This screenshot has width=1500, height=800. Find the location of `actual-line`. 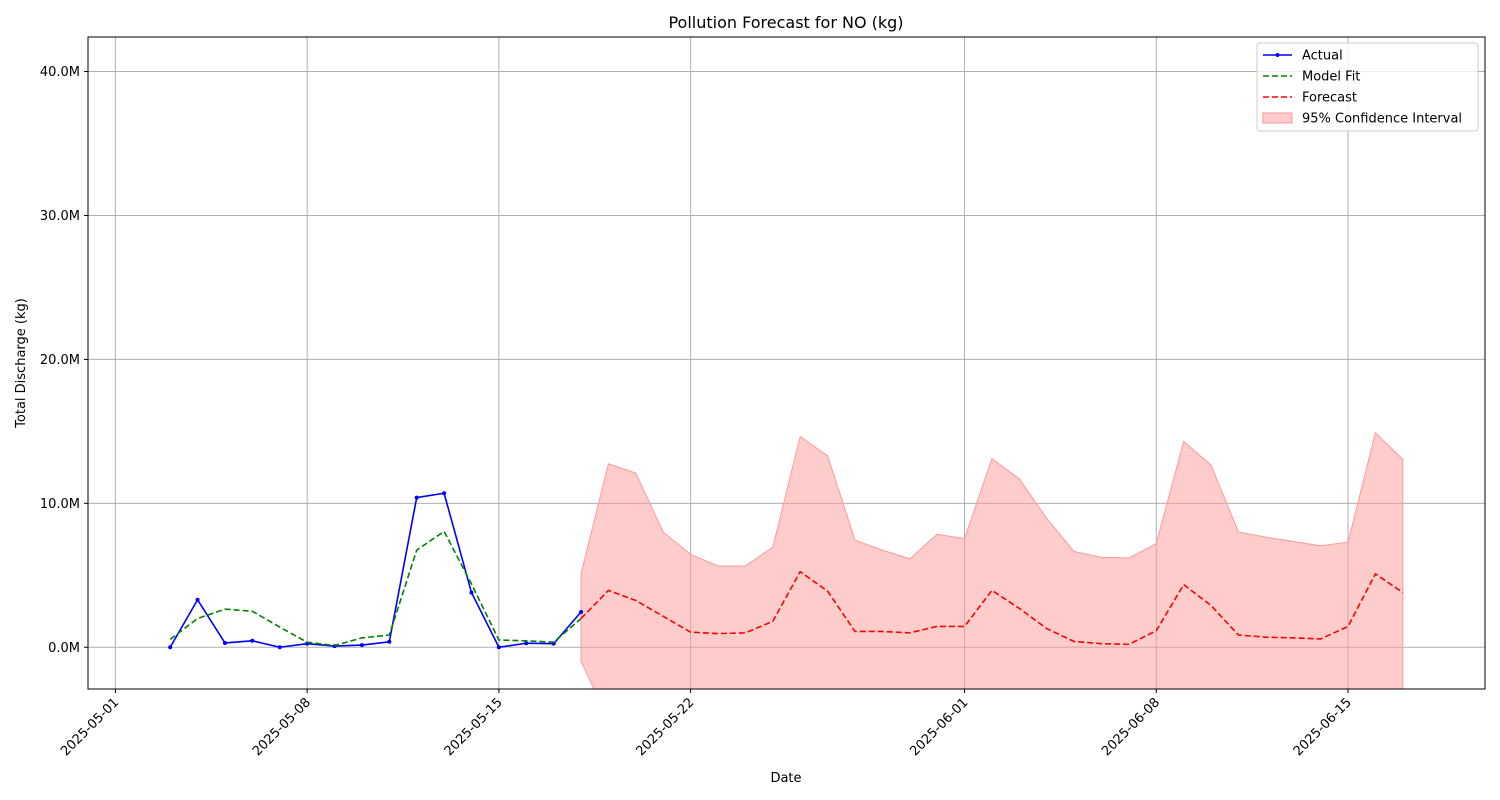

actual-line is located at coordinates (375, 570).